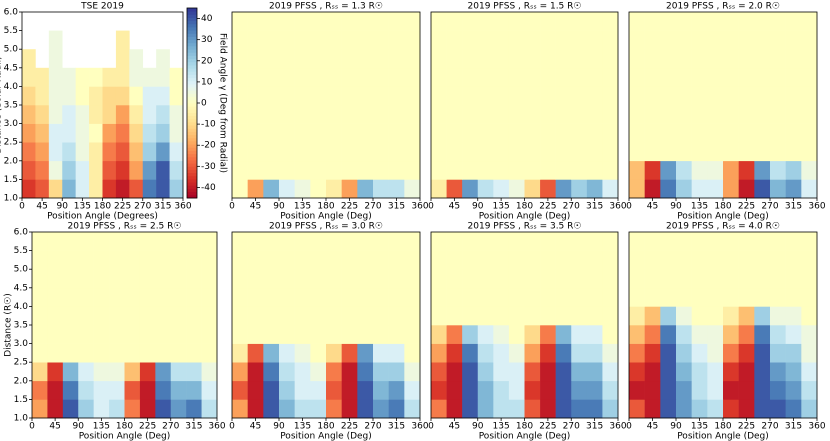 The height and width of the screenshot is (441, 830). Describe the element at coordinates (125, 227) in the screenshot. I see `panel-title: 2019 PFSS , Rₛₛ = 2.5 R☉` at that location.